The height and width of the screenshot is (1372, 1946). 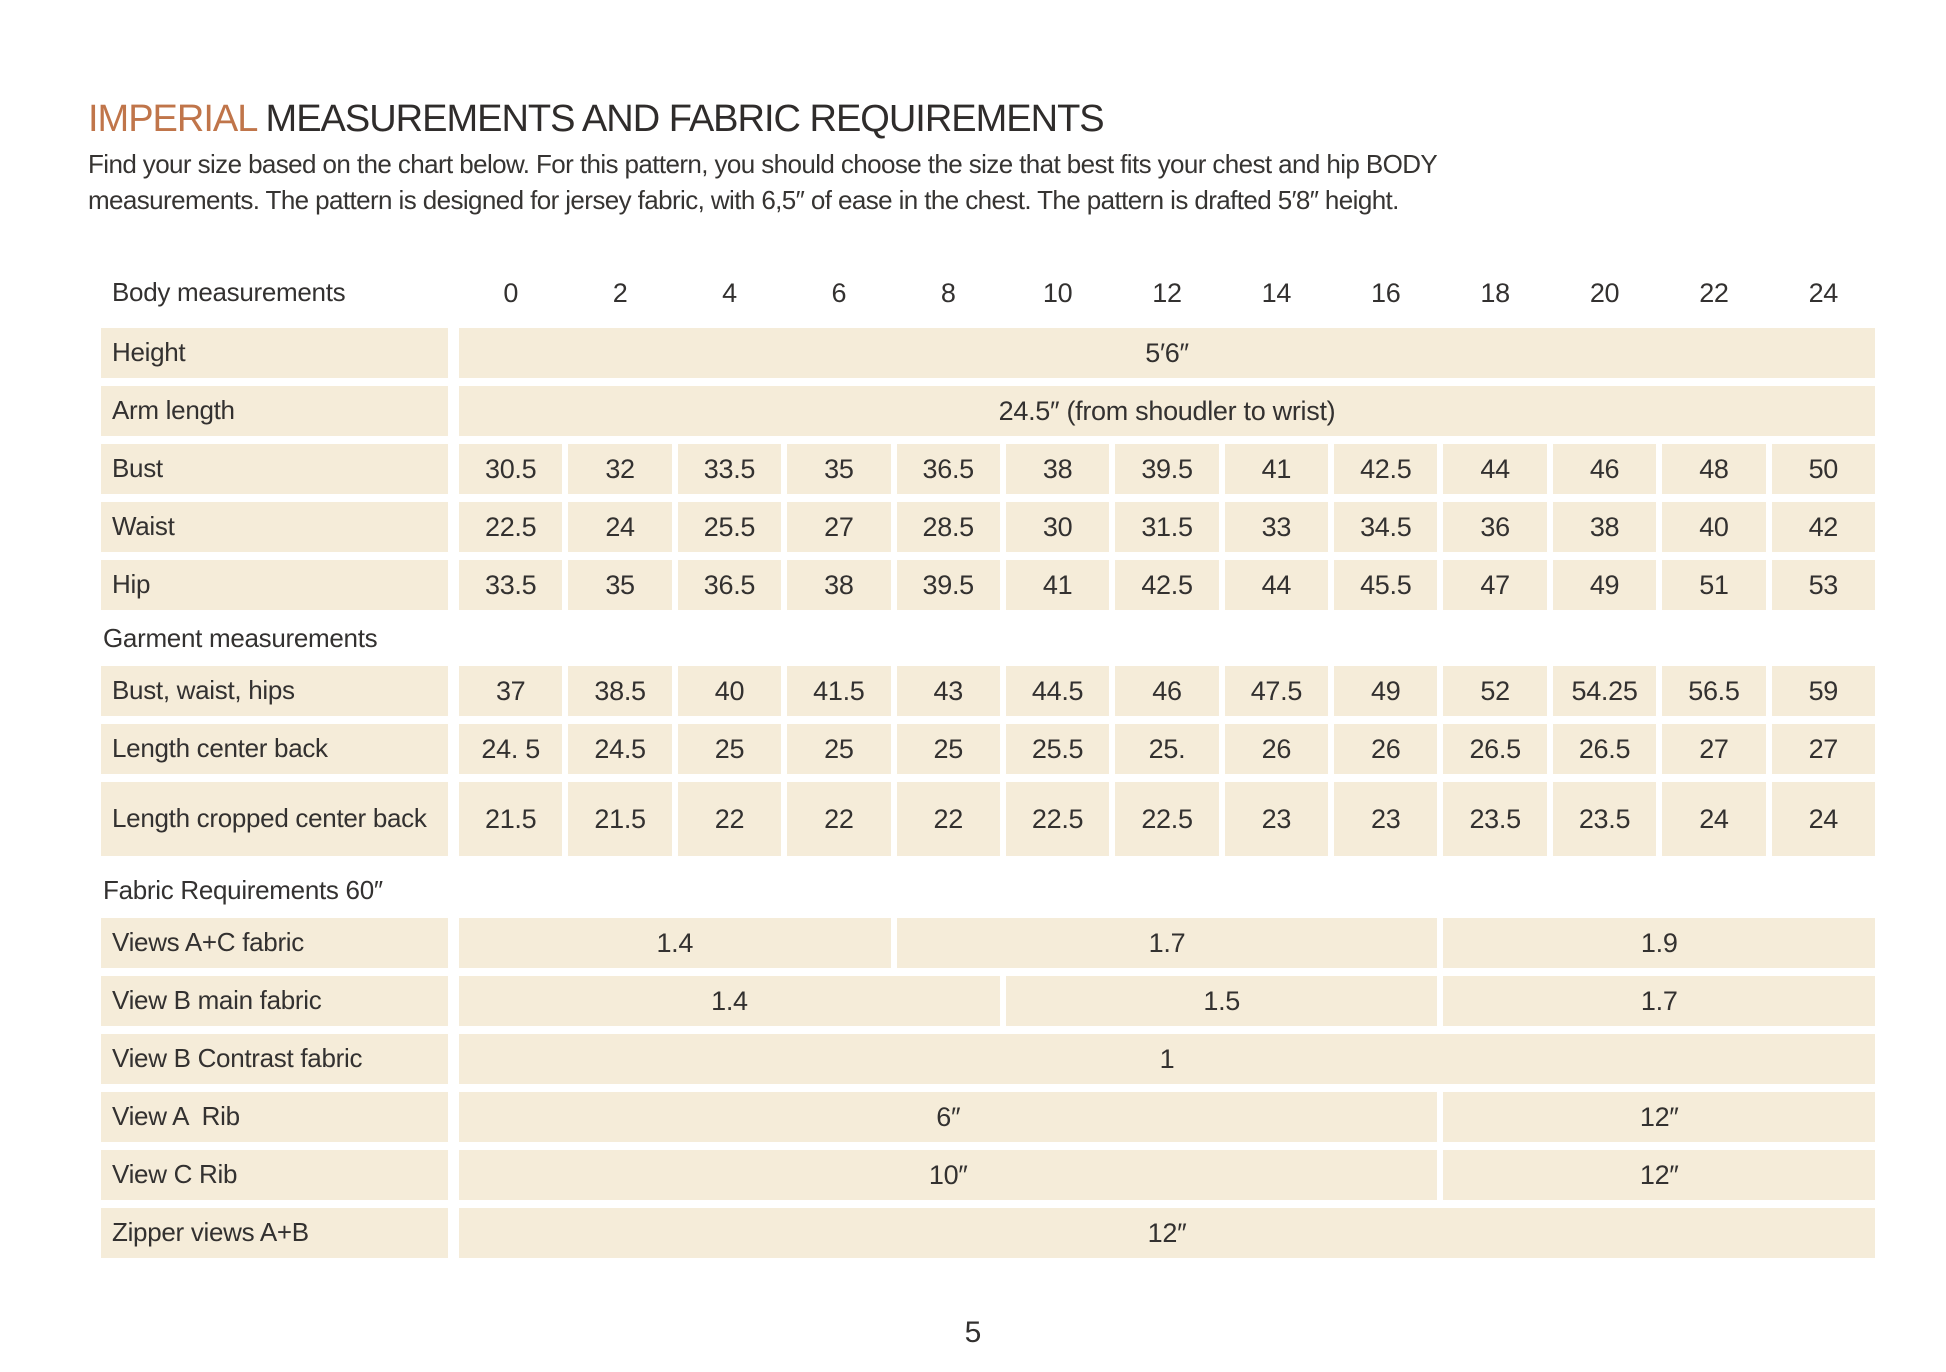 I want to click on value-cell: 26, so click(x=1386, y=749).